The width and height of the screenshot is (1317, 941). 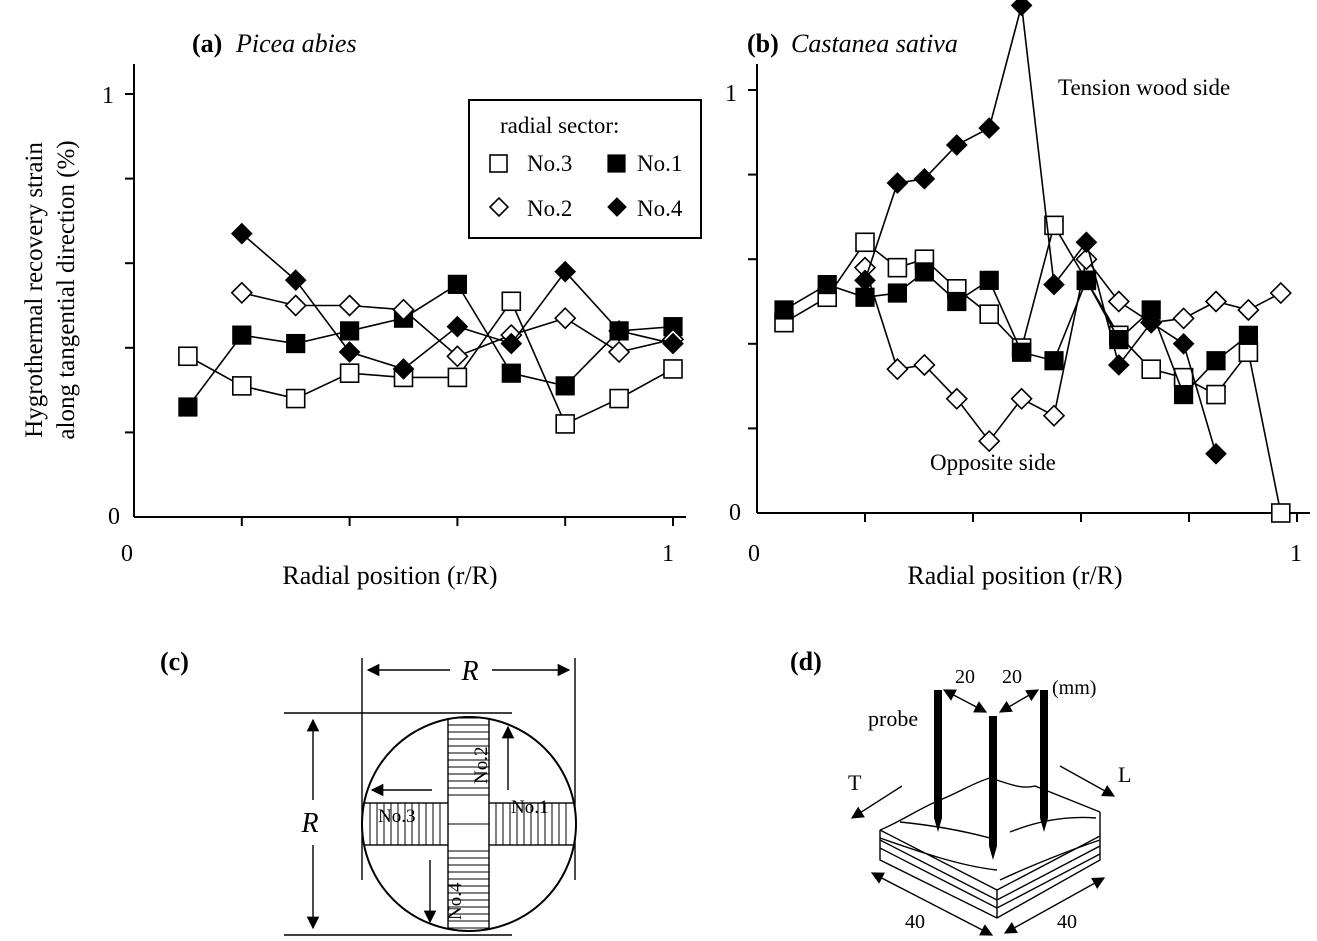 I want to click on legend-marker-no4, so click(x=617, y=207).